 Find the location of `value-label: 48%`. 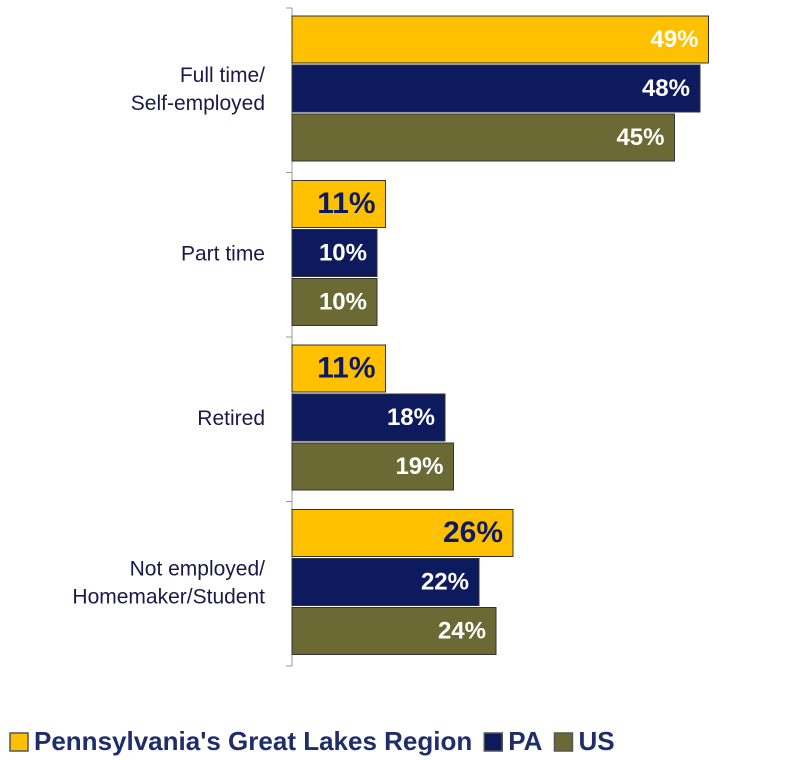

value-label: 48% is located at coordinates (666, 88).